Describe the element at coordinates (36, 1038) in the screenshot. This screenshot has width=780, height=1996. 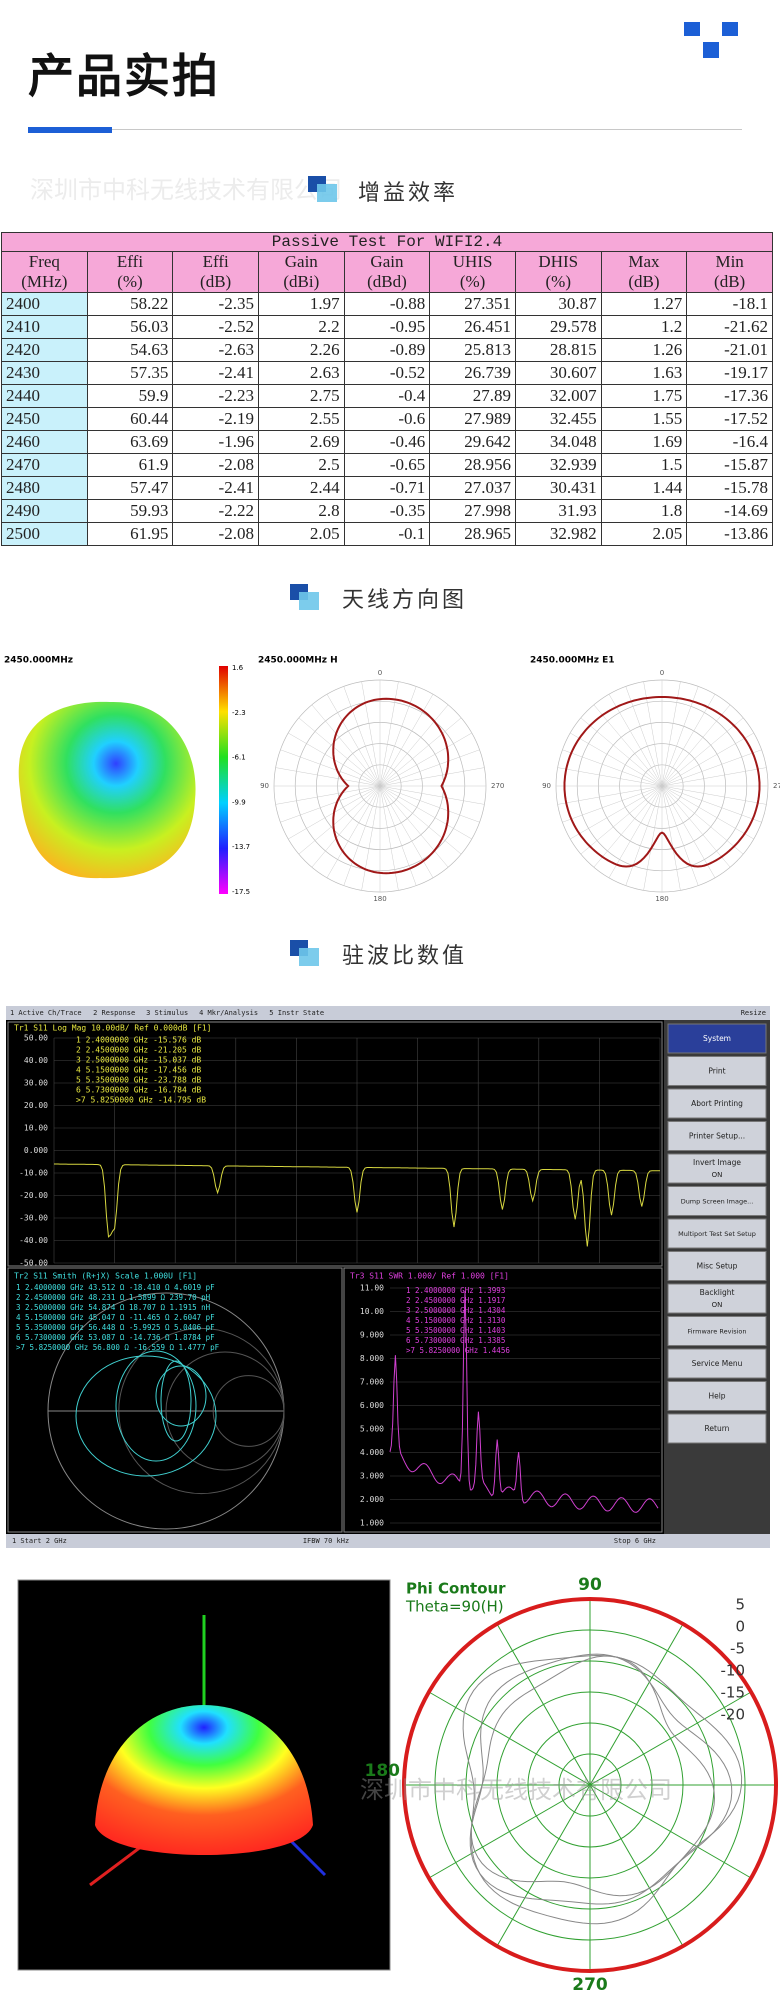
I see `y-tick-label: 50.00` at that location.